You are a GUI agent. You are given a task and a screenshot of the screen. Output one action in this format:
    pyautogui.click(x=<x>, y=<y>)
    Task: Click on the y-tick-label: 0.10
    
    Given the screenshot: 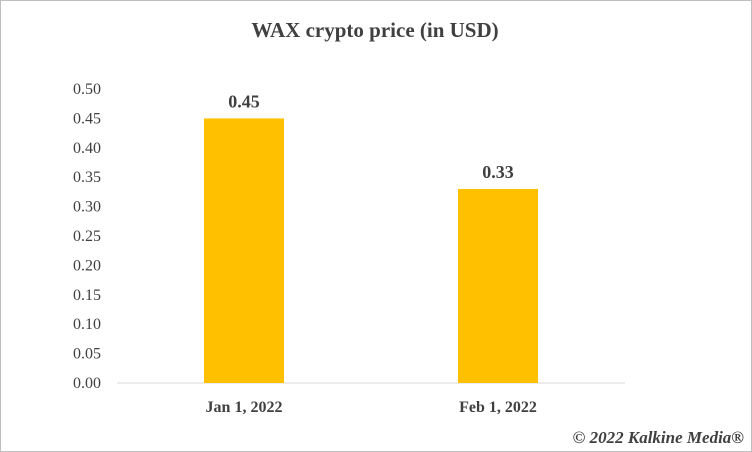 What is the action you would take?
    pyautogui.click(x=87, y=324)
    